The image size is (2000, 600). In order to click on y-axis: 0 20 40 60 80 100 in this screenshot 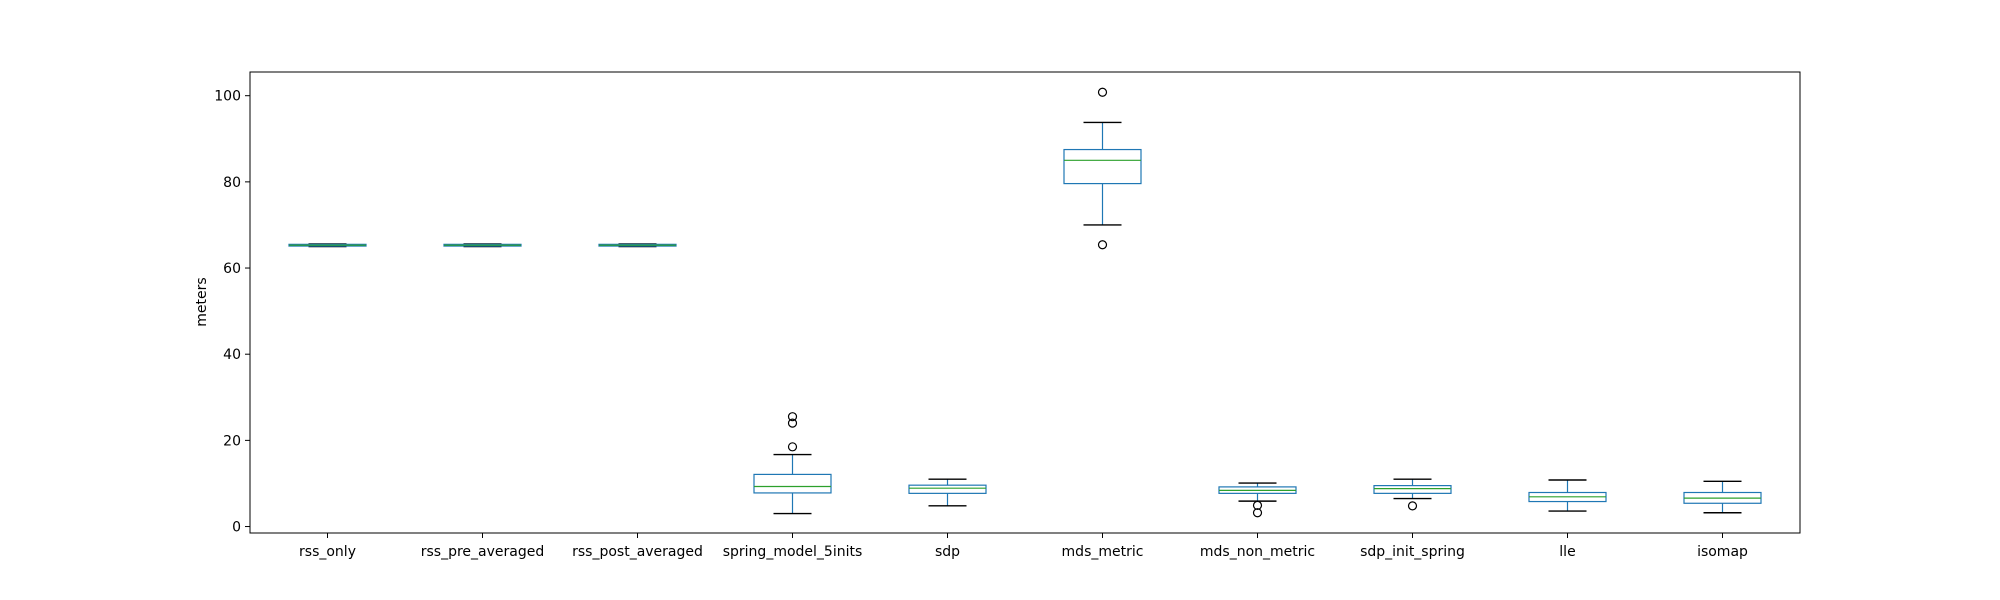, I will do `click(232, 312)`.